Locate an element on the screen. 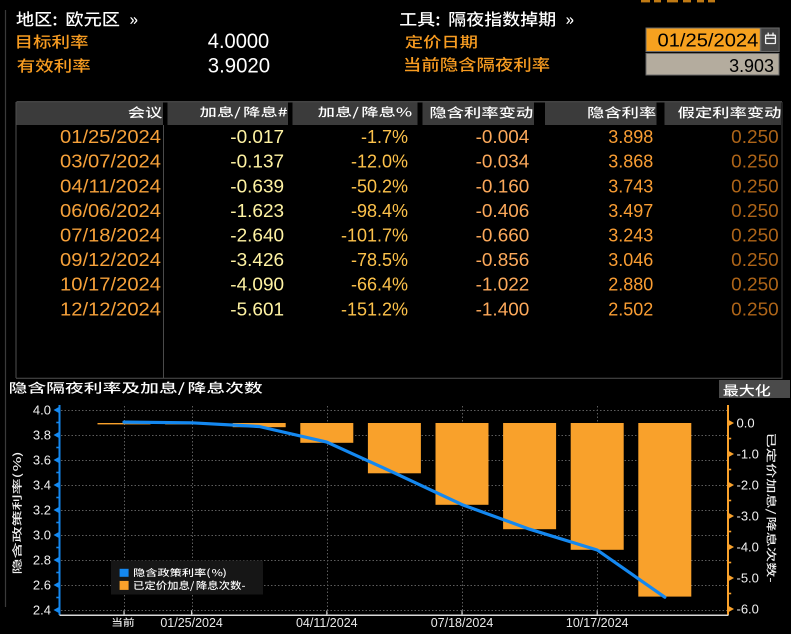 The image size is (791, 634). svg-text: -0.137 is located at coordinates (257, 162).